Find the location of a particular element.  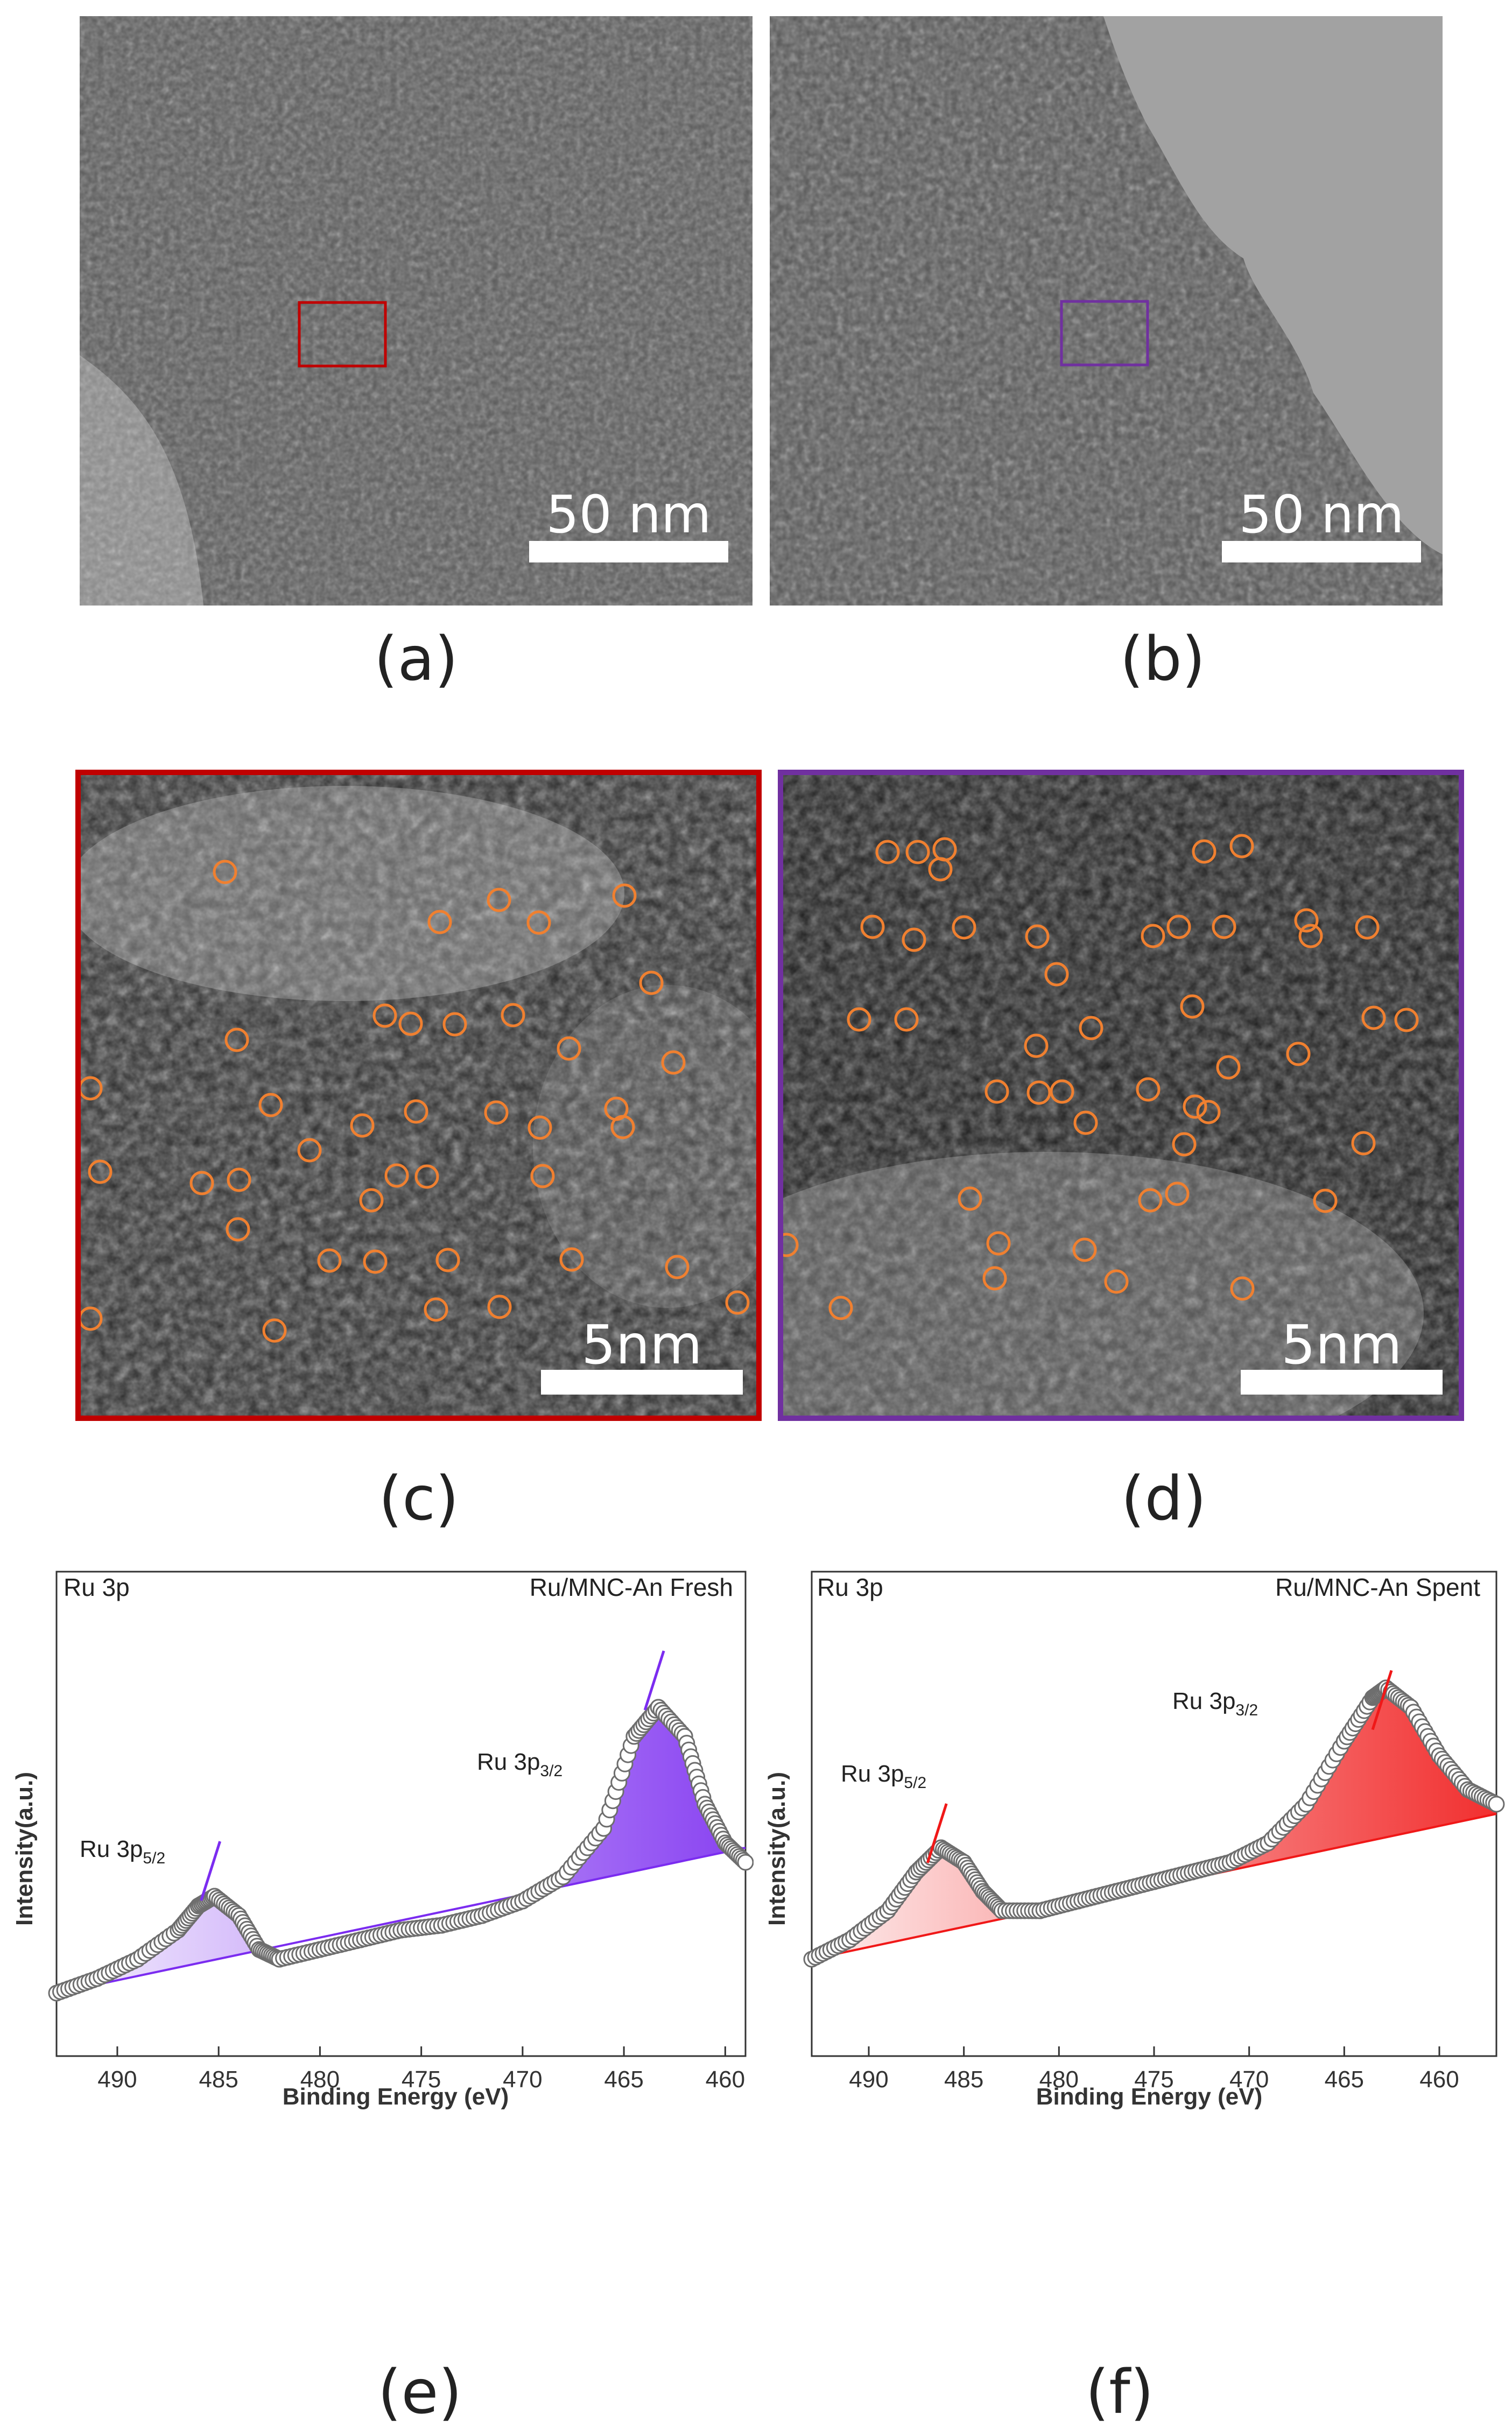

chart-f-xtick-label-470: 470 is located at coordinates (1249, 2079).